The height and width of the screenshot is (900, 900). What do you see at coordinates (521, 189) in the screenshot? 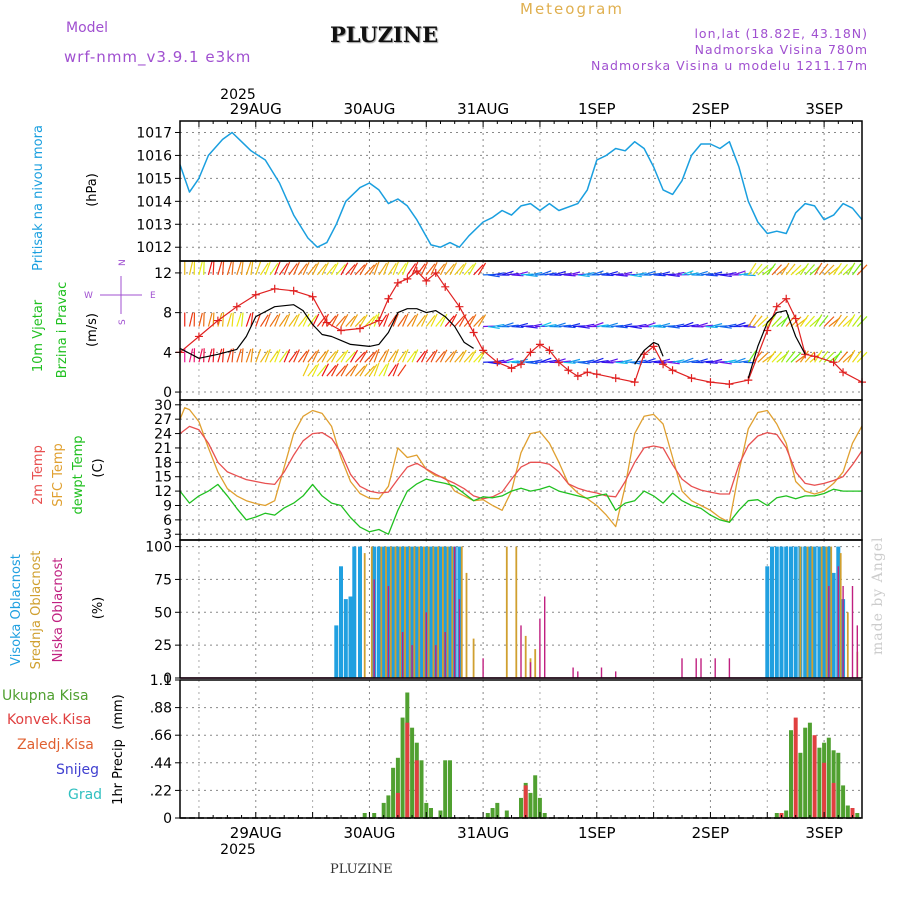
I see `pressure-line` at bounding box center [521, 189].